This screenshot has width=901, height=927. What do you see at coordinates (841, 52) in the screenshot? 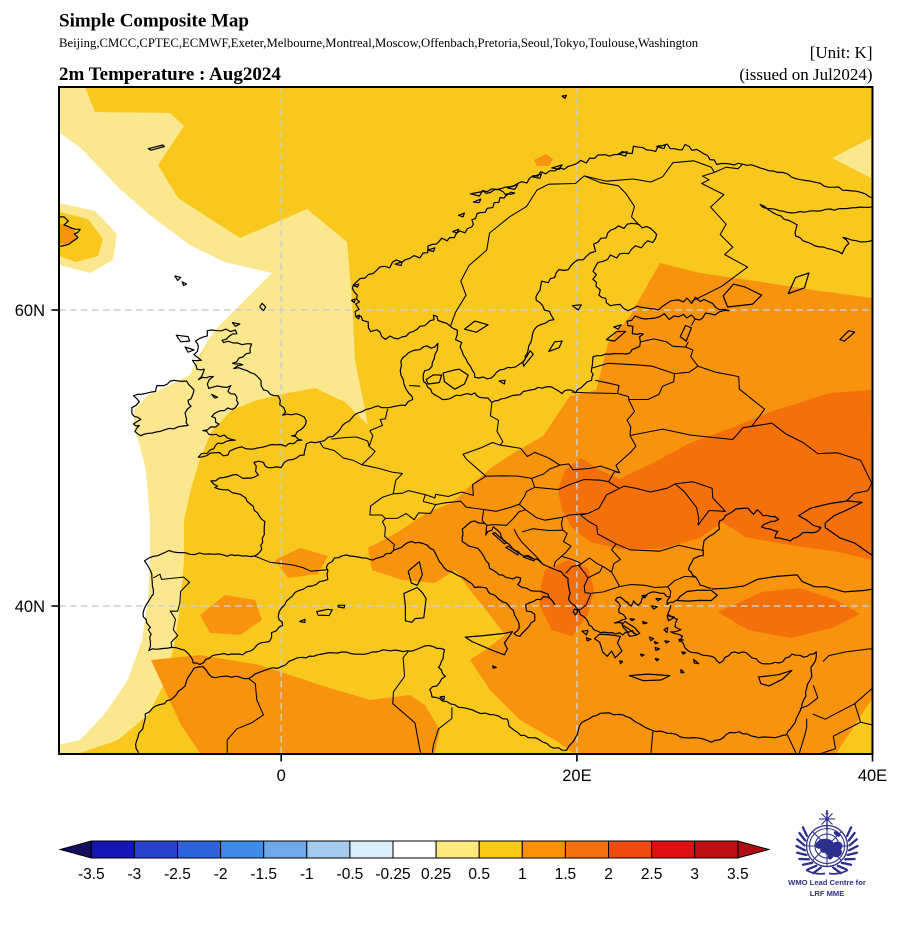
I see `svg-text: [Unit: K]` at bounding box center [841, 52].